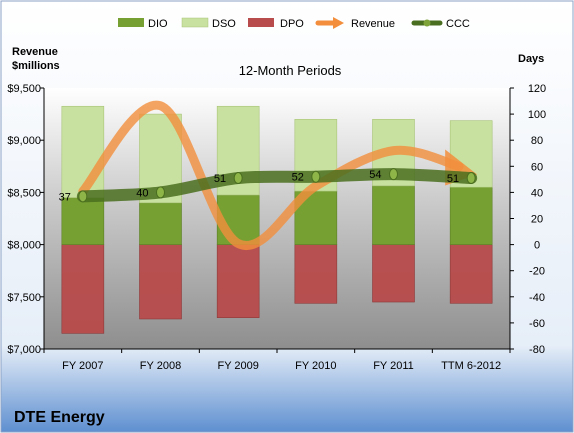  Describe the element at coordinates (458, 24) in the screenshot. I see `legend-label-ccc: CCC` at that location.